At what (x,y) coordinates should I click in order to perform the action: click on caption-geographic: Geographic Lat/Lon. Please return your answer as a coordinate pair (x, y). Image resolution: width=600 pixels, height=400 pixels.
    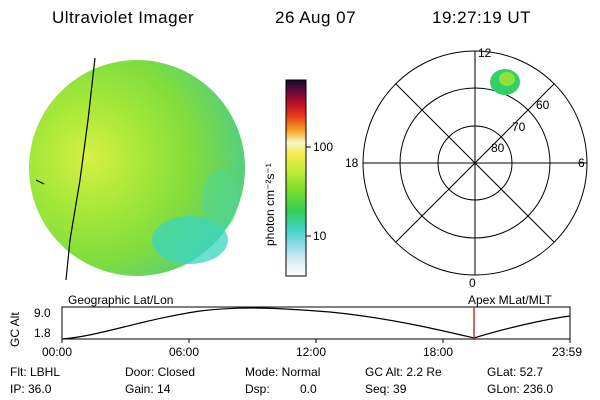
    Looking at the image, I should click on (121, 300).